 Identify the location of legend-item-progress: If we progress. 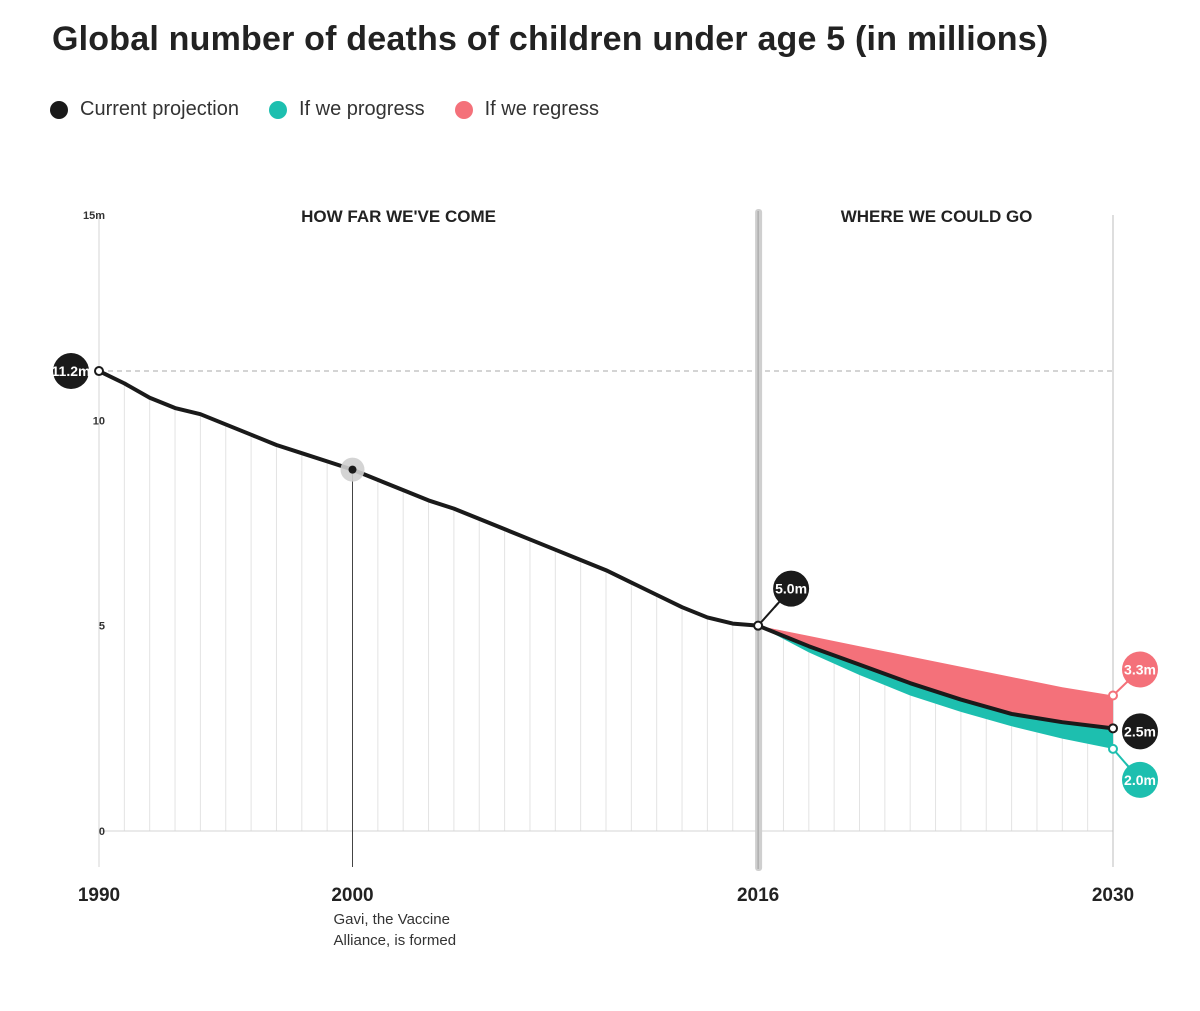
(346, 109).